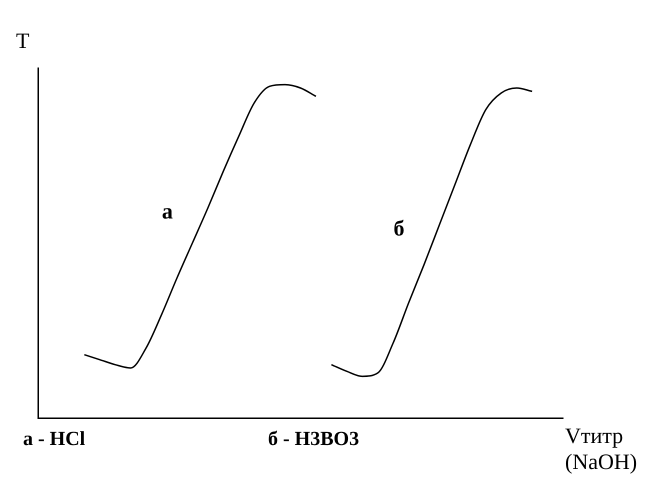 The image size is (649, 503). What do you see at coordinates (398, 227) in the screenshot?
I see `series-label: б` at bounding box center [398, 227].